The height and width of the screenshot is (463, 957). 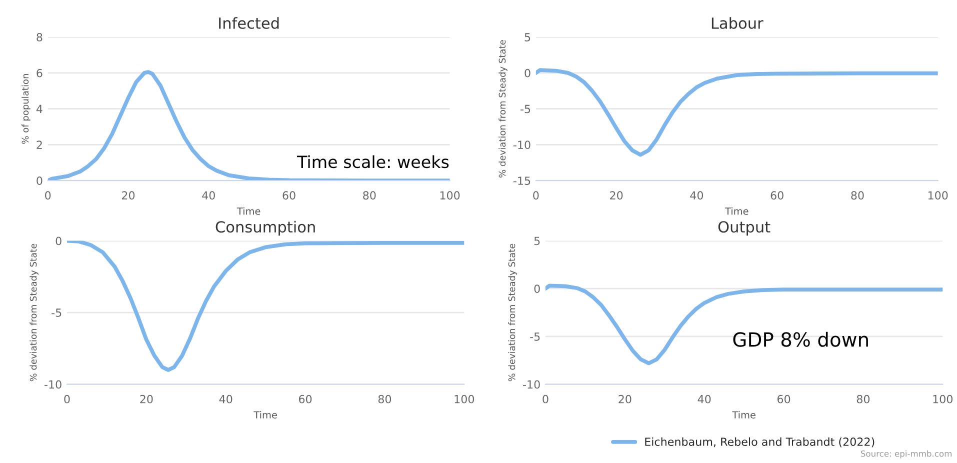 What do you see at coordinates (39, 73) in the screenshot?
I see `y-tick-label: 6` at bounding box center [39, 73].